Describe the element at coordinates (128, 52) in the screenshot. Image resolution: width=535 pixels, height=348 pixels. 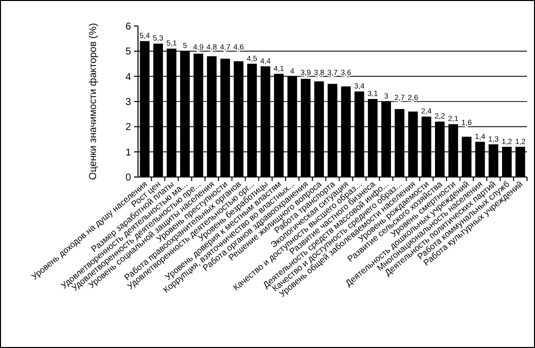
I see `y-tick-label: 5` at that location.